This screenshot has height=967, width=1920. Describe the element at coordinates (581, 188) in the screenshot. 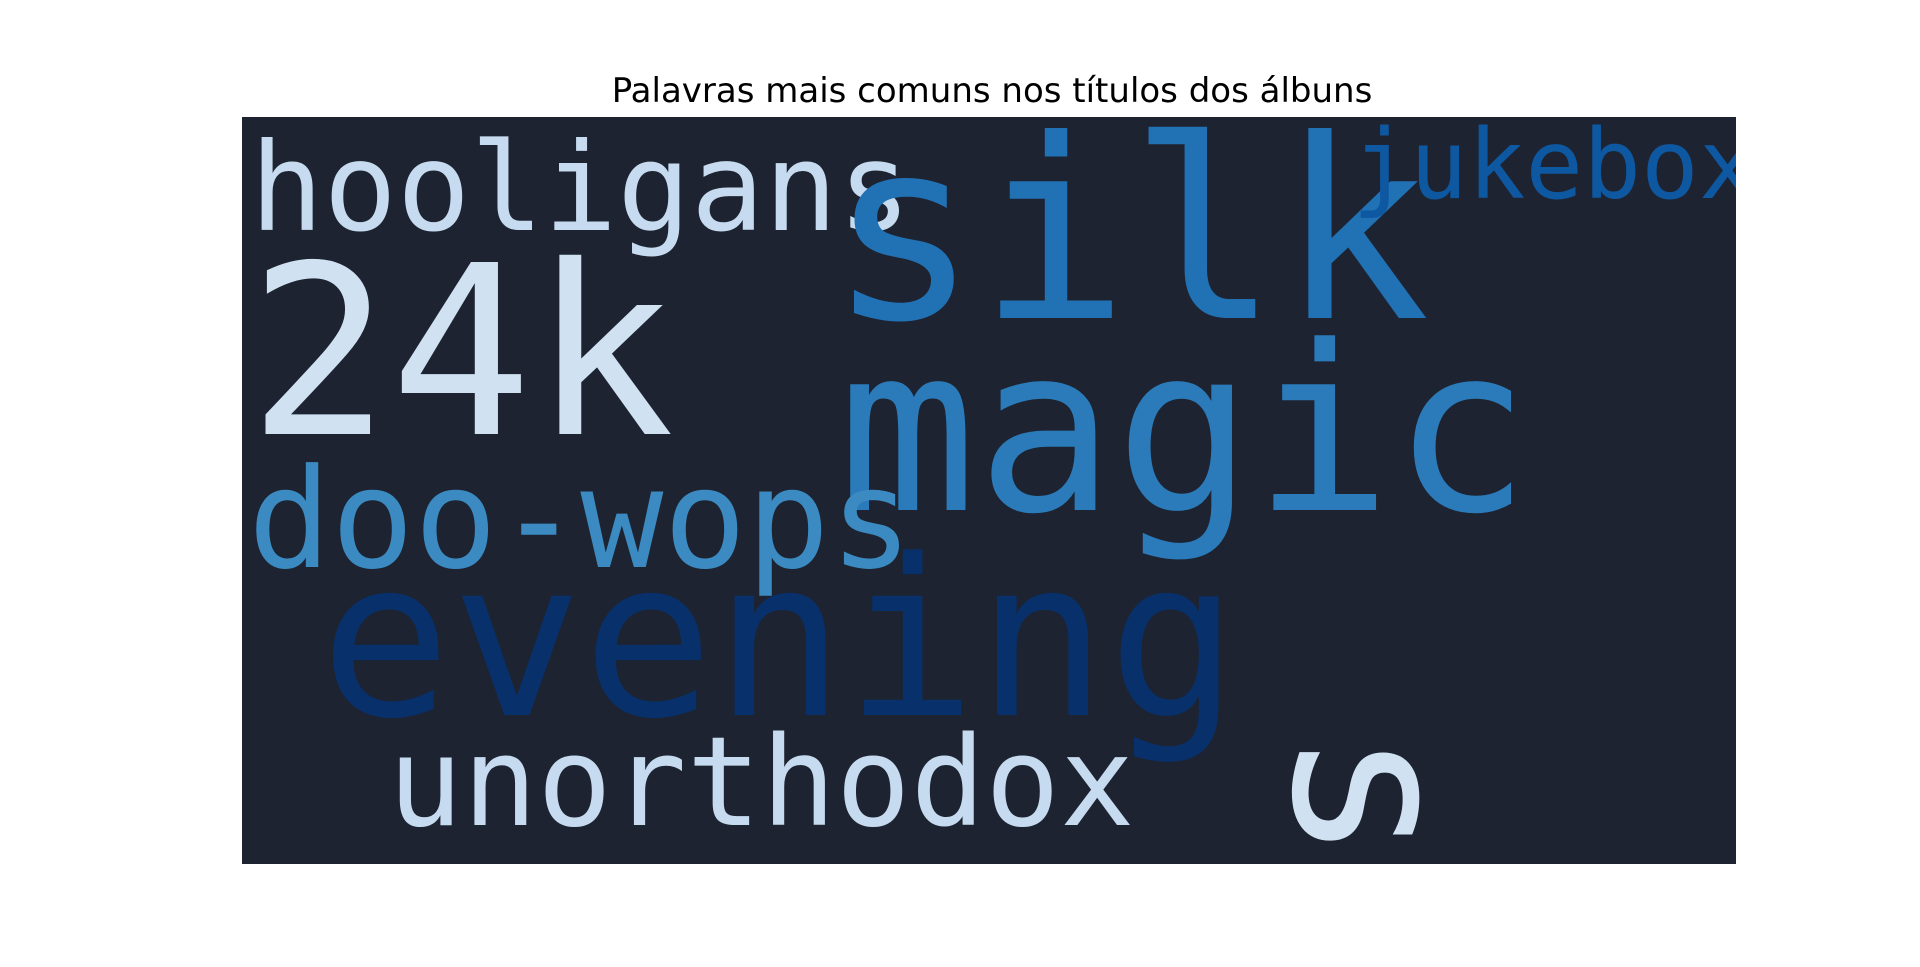

I see `word-hooligans: hooligans` at that location.